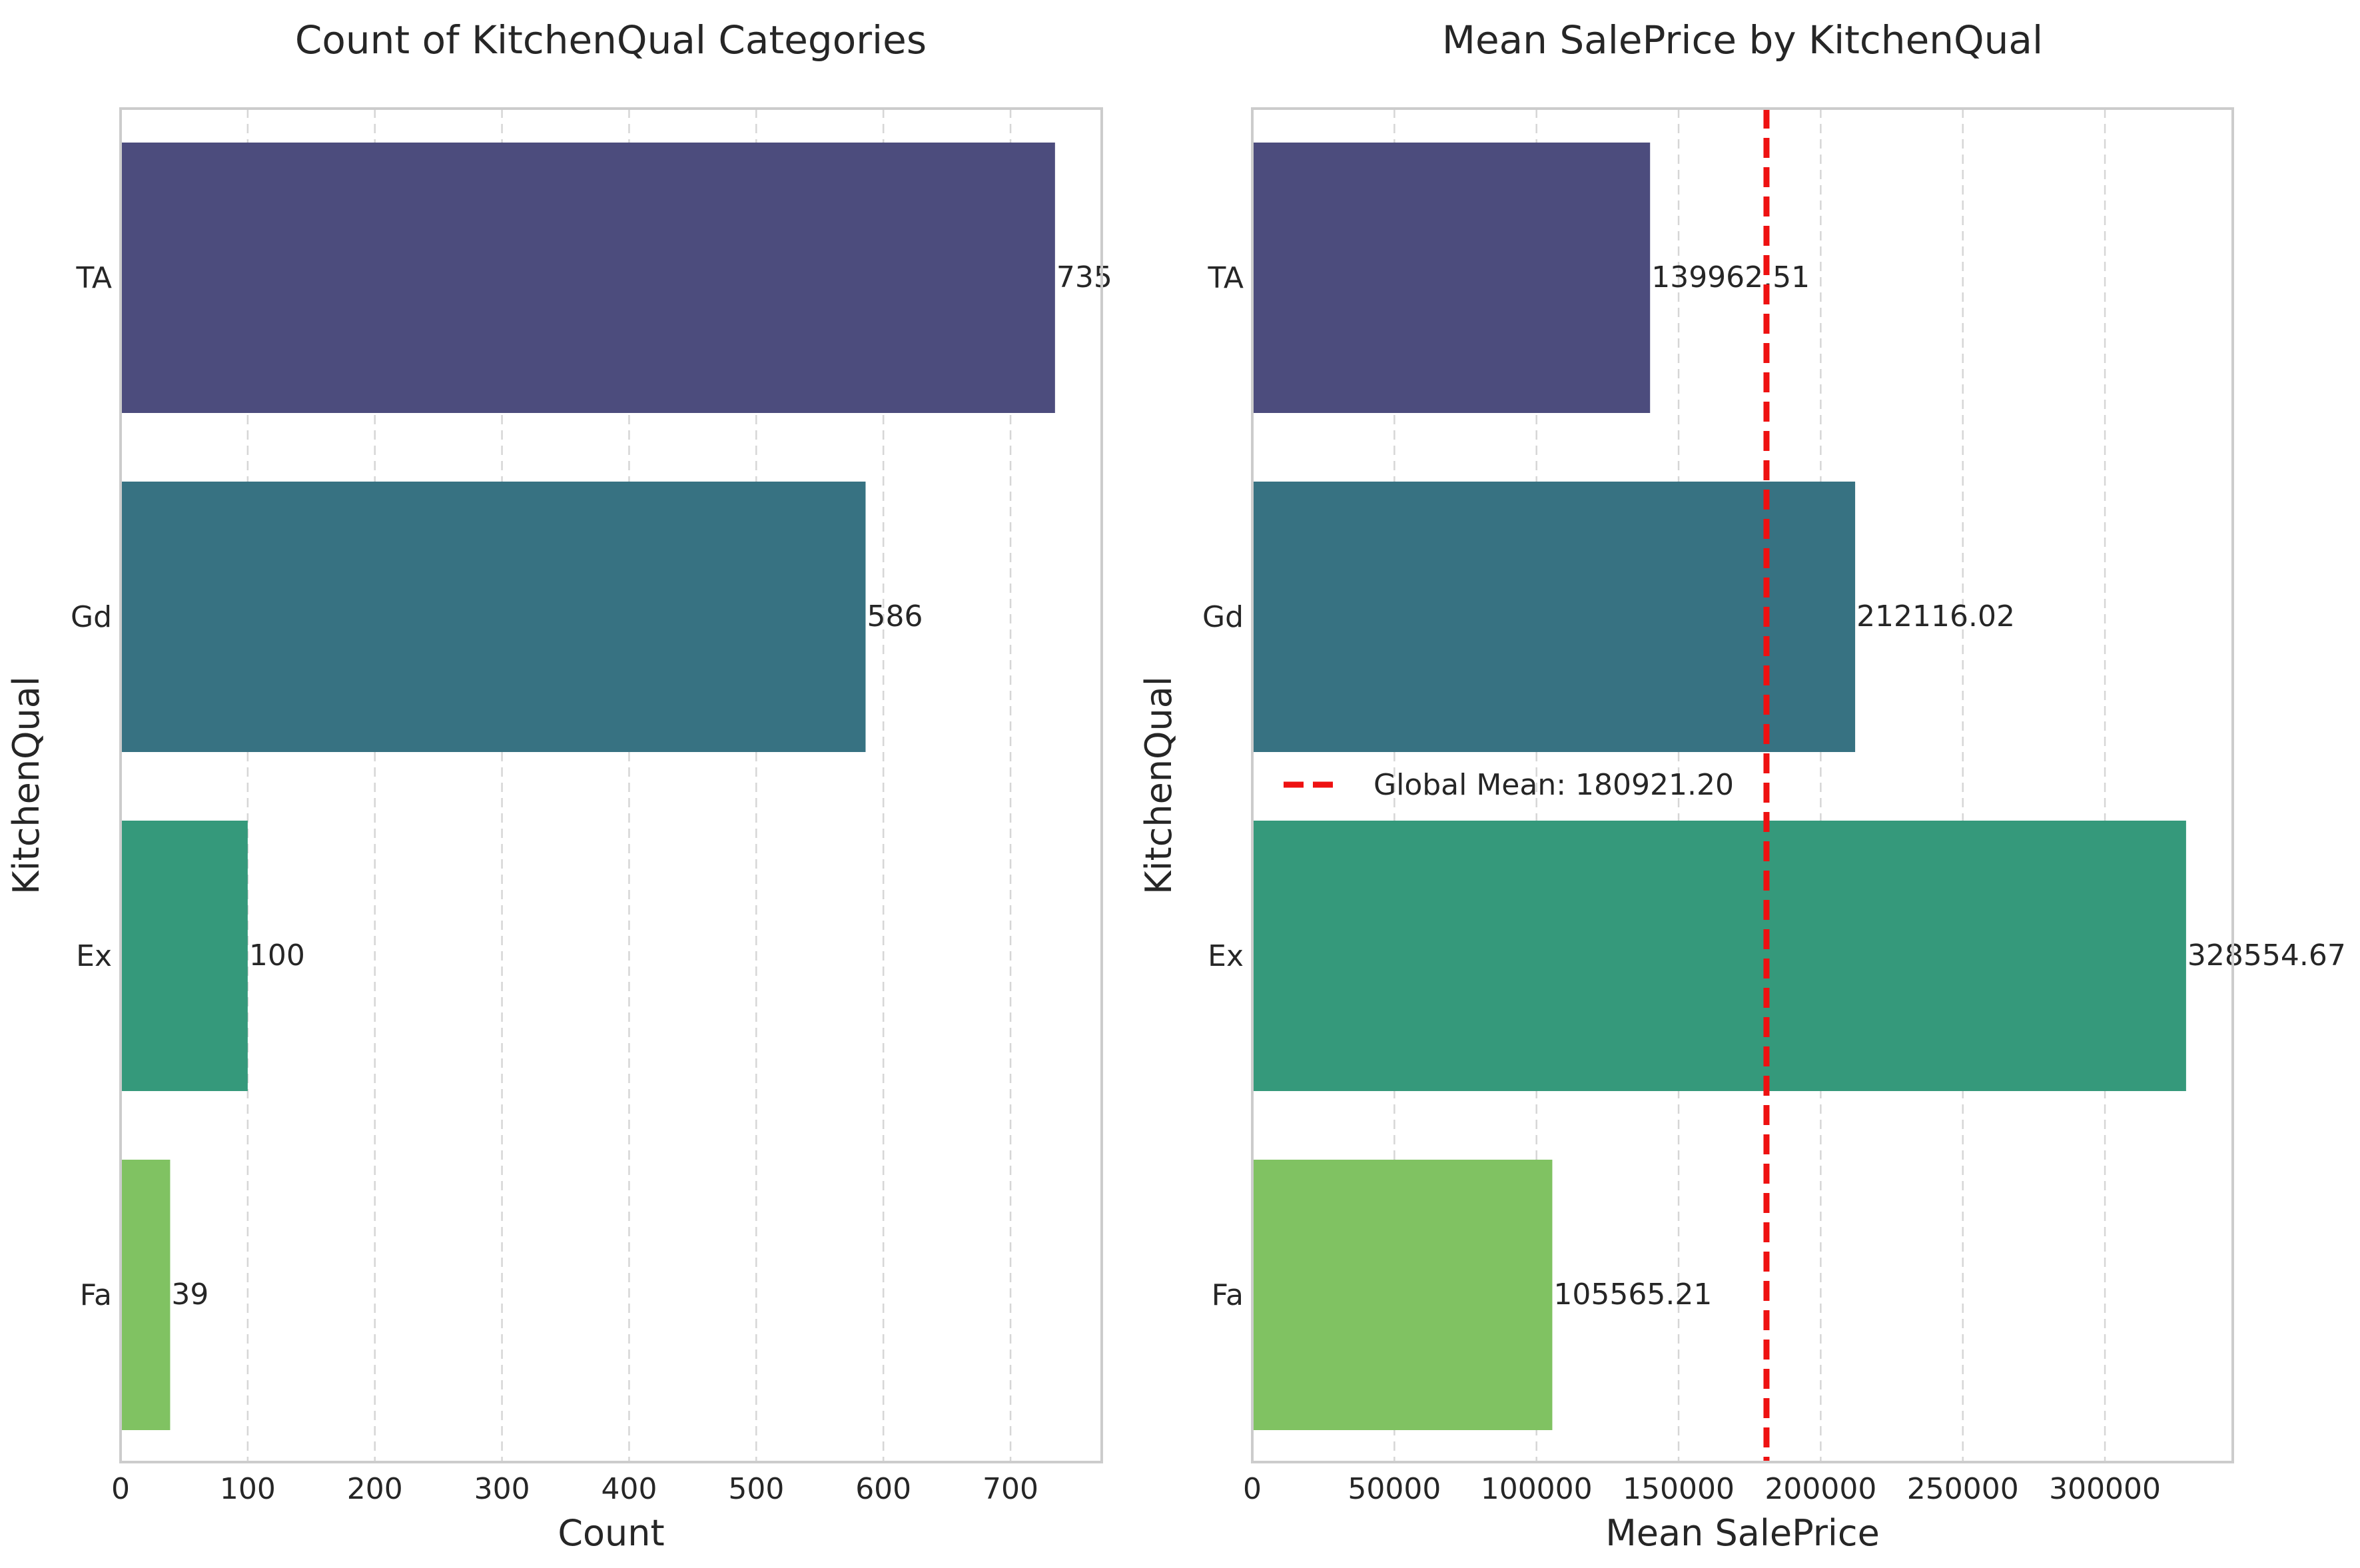 The image size is (2360, 1568). I want to click on count-y-tick-label-ta: TA, so click(93, 278).